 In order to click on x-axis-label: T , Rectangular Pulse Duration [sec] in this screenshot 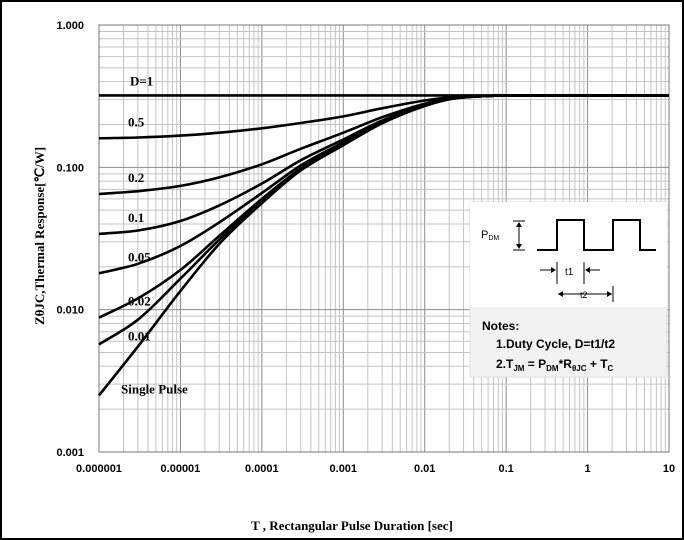, I will do `click(352, 525)`.